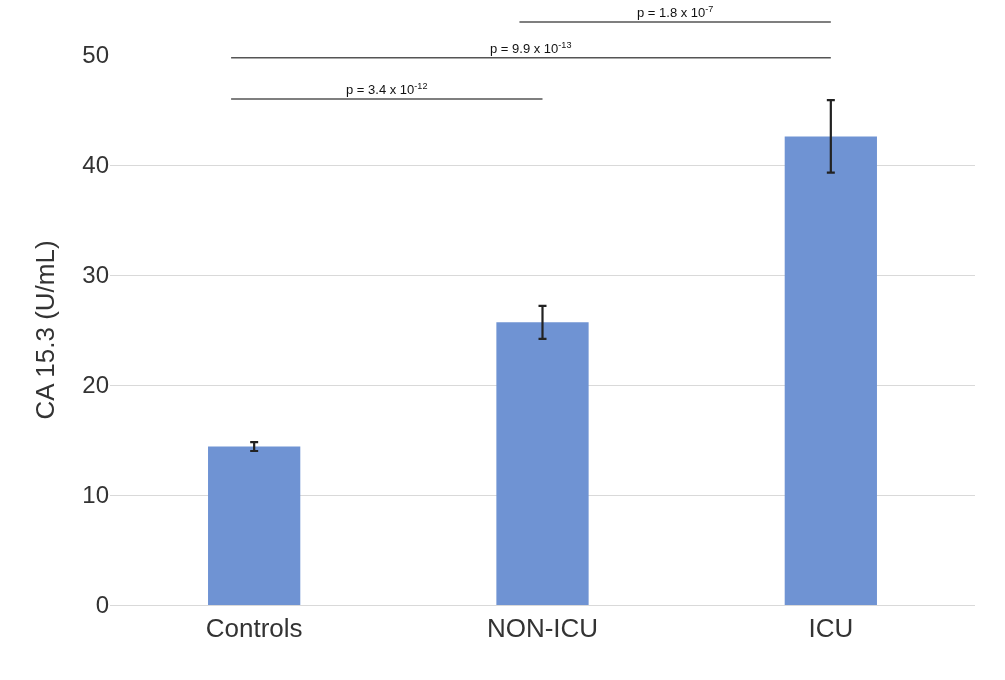  Describe the element at coordinates (254, 628) in the screenshot. I see `x-tick-label: Controls` at that location.